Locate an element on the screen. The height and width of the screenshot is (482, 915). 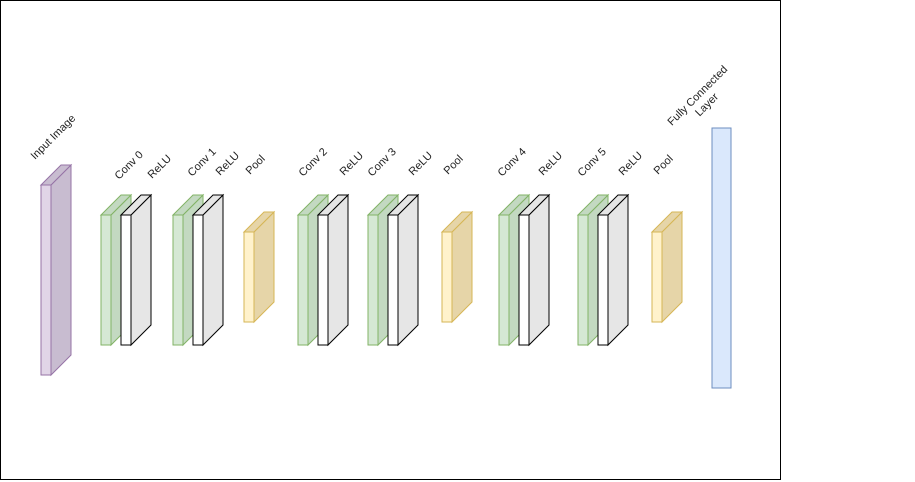
conv-layer-3-face is located at coordinates (373, 280).